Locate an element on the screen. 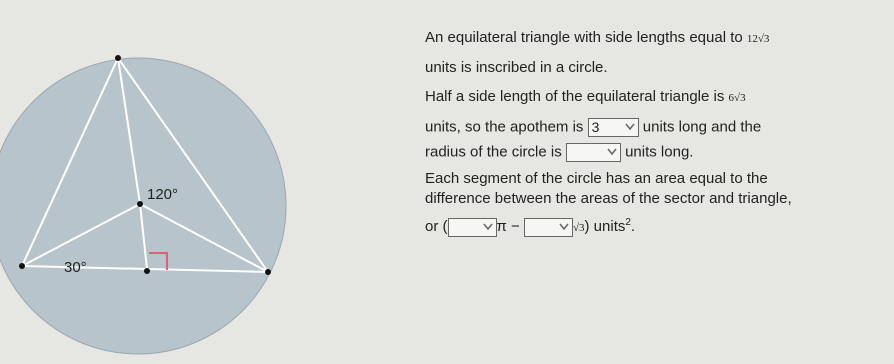 The image size is (894, 364). angle-label: 30° is located at coordinates (75, 267).